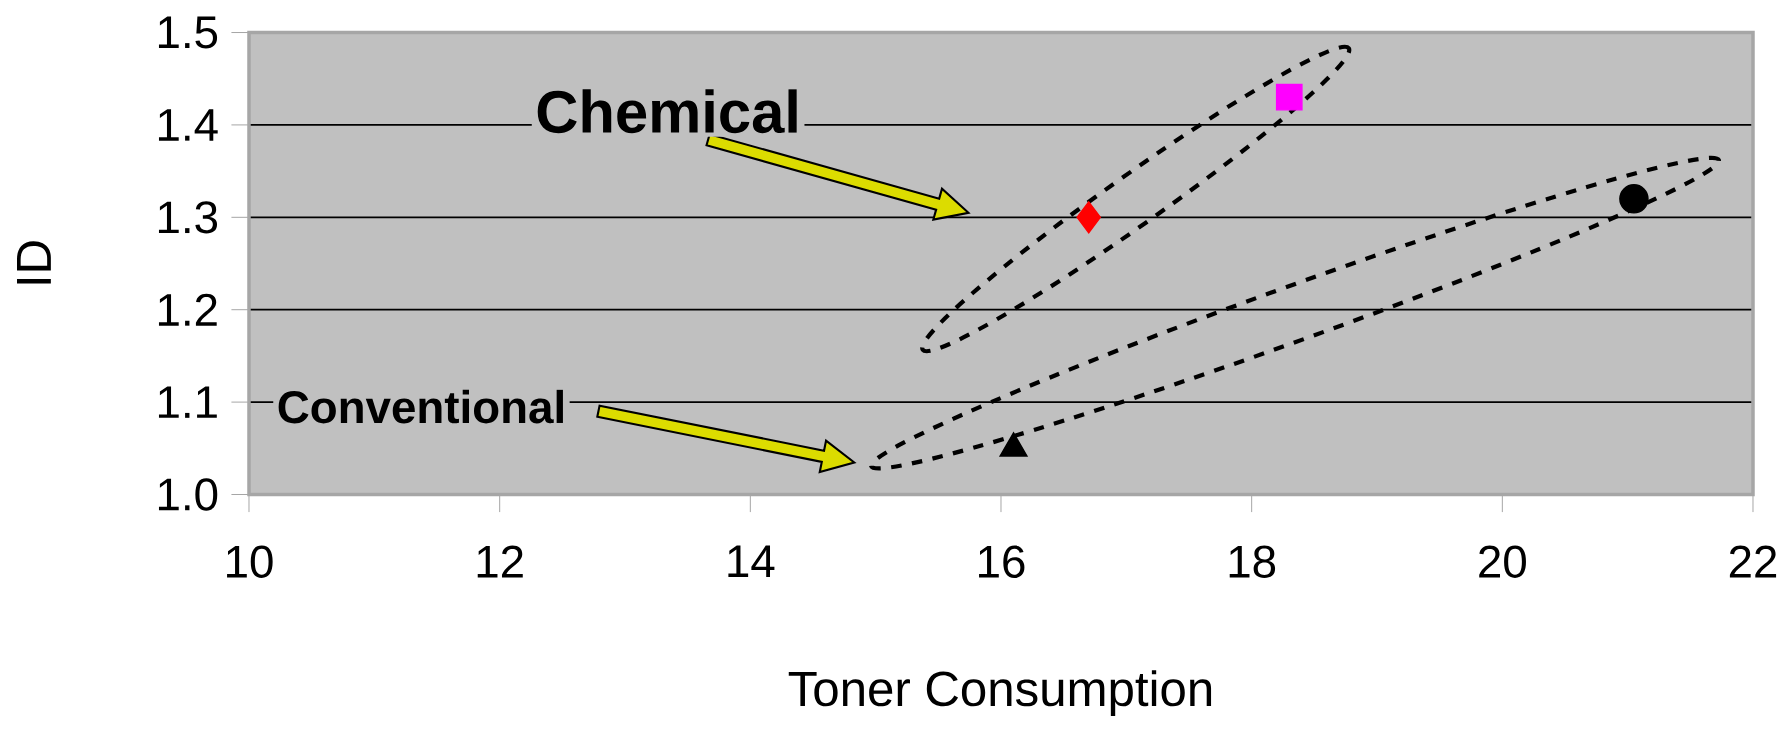 The image size is (1791, 735). What do you see at coordinates (1502, 561) in the screenshot?
I see `x-tick-label: 20` at bounding box center [1502, 561].